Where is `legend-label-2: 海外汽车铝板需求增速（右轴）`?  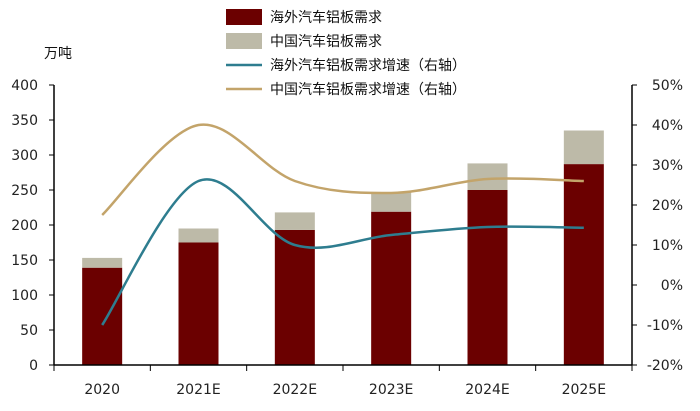
legend-label-2: 海外汽车铝板需求增速（右轴） is located at coordinates (368, 65).